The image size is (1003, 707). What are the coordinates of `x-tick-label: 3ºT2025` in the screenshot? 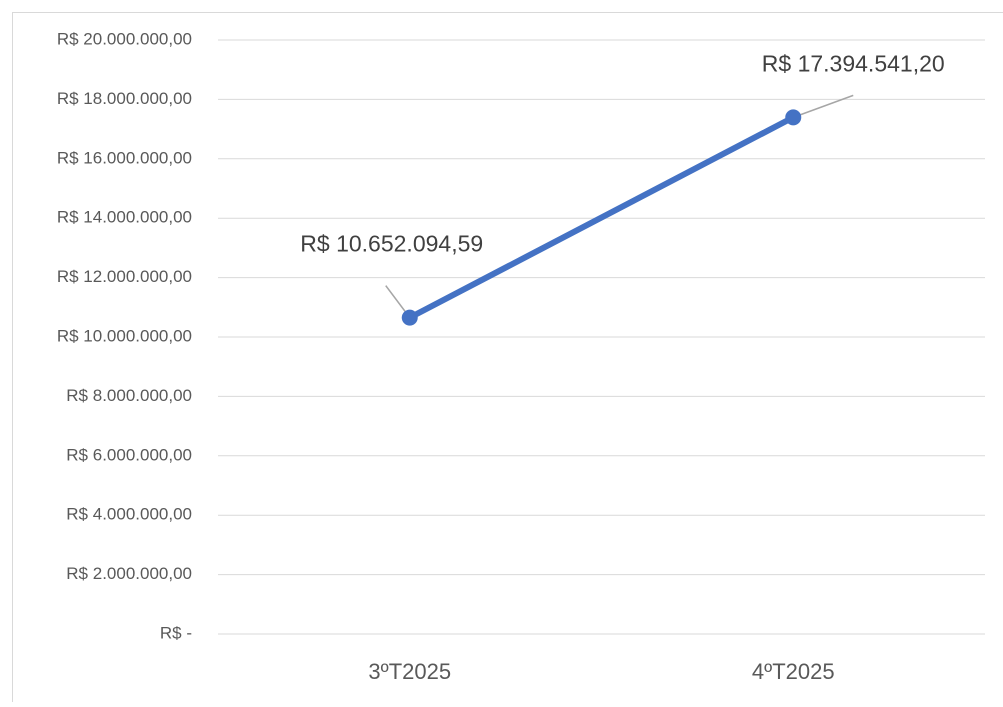 It's located at (409, 671).